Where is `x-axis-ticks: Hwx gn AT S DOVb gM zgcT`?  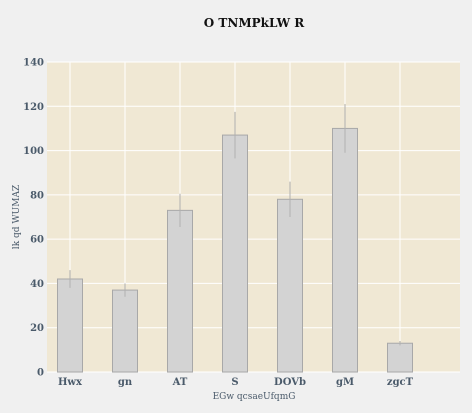
x-axis-ticks: Hwx gn AT S DOVb gM zgcT is located at coordinates (236, 382).